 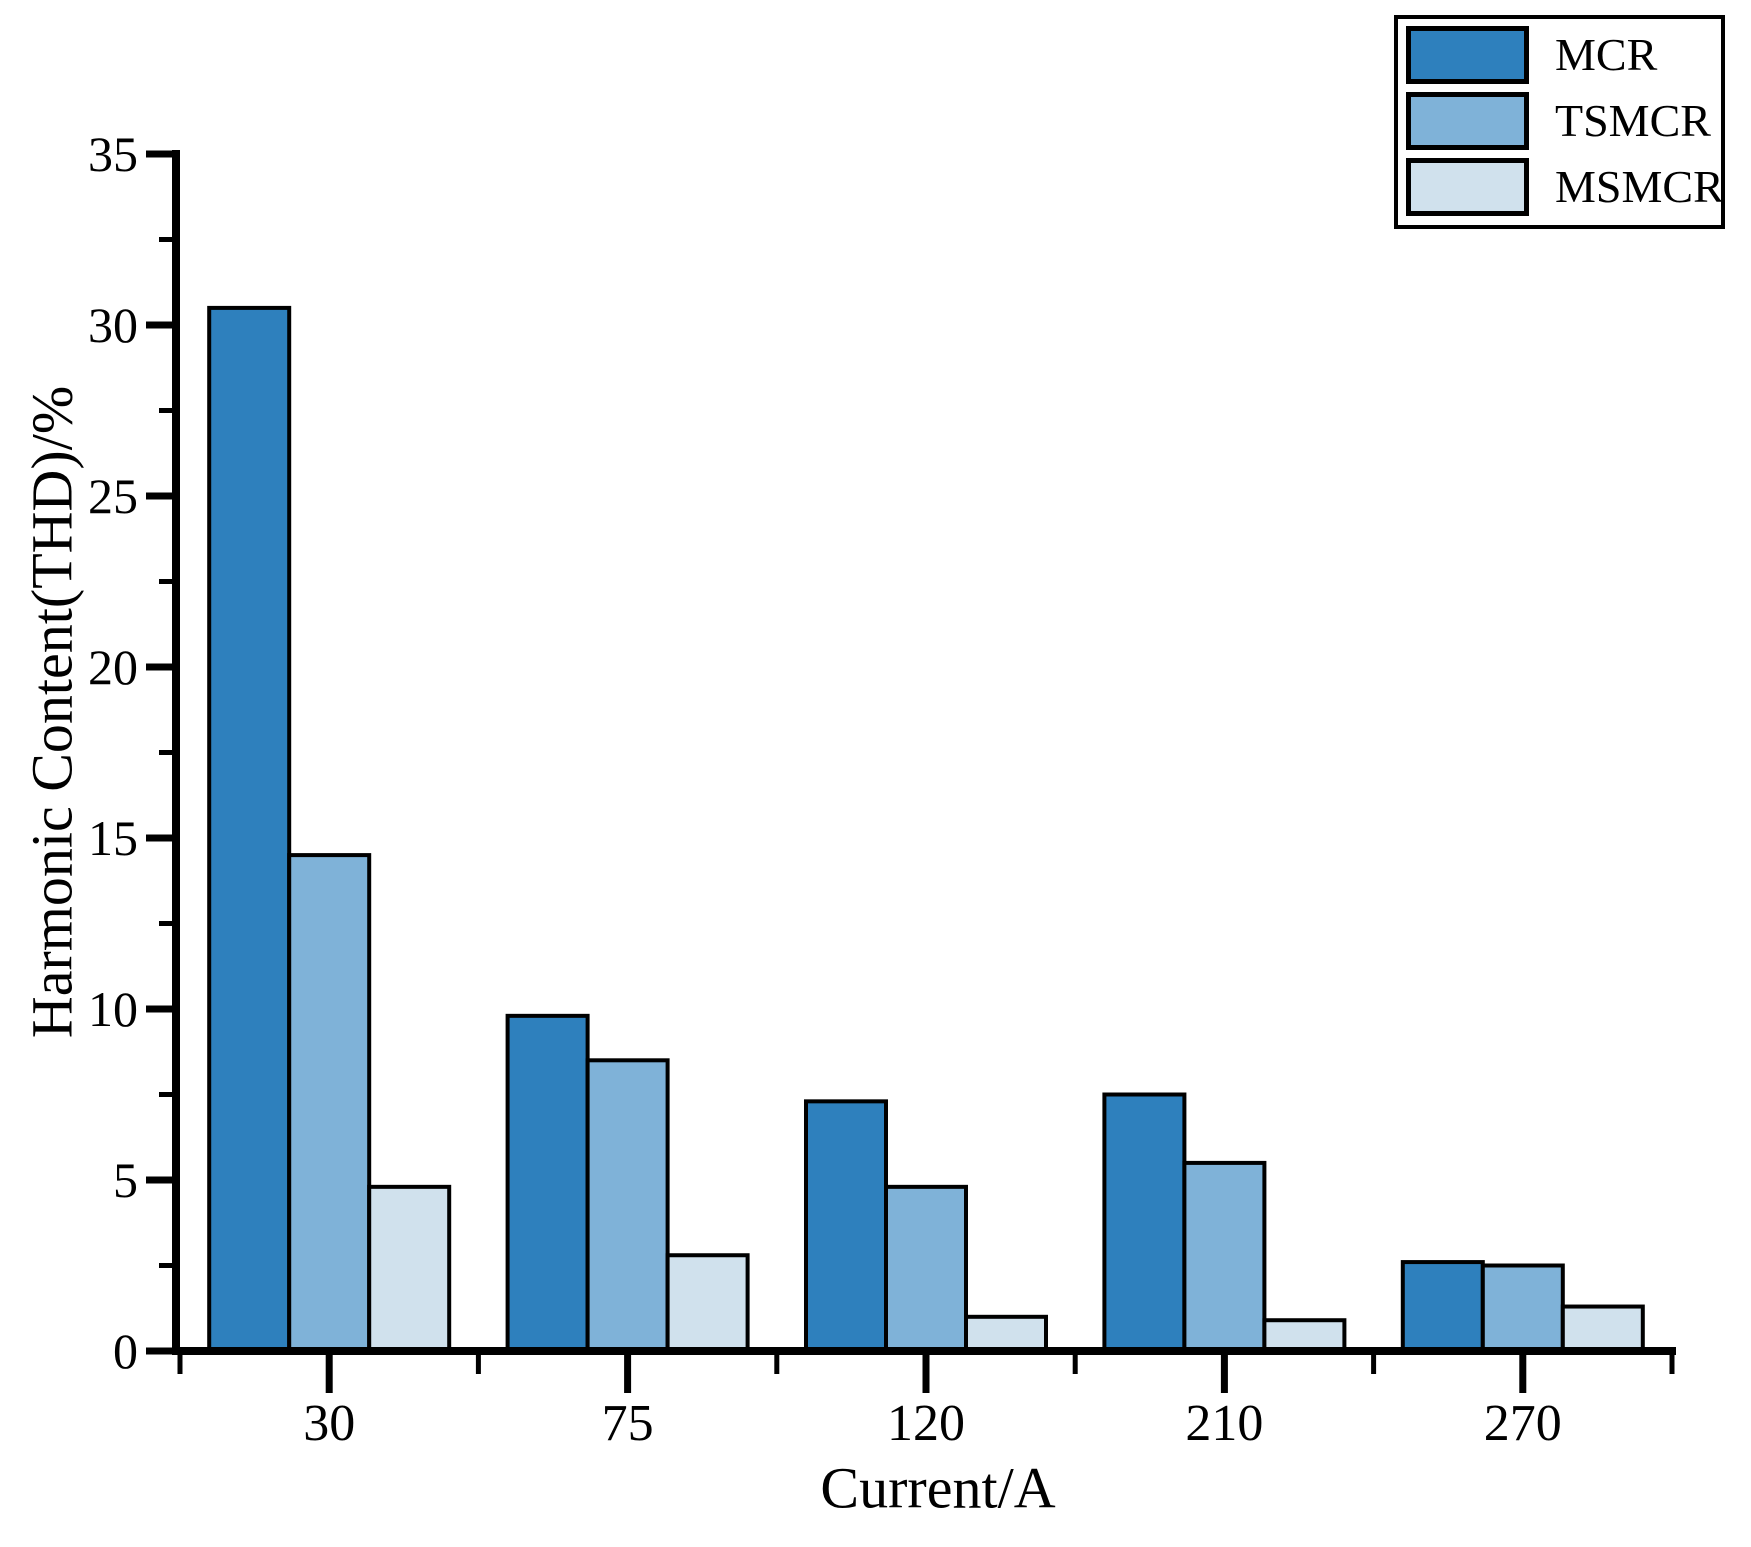 I want to click on x-tick-label: 75, so click(x=628, y=1423).